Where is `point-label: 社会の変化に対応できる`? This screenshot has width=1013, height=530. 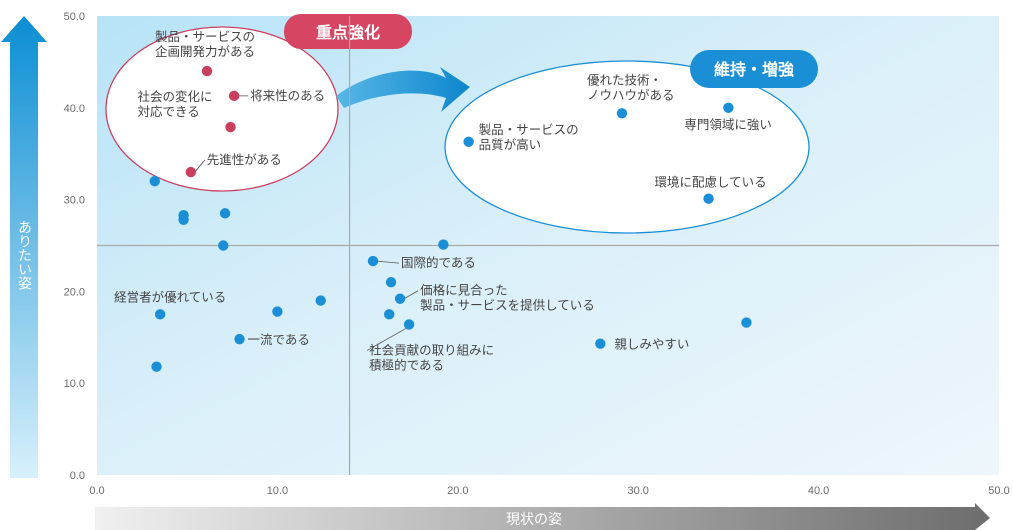 point-label: 社会の変化に対応できる is located at coordinates (174, 104).